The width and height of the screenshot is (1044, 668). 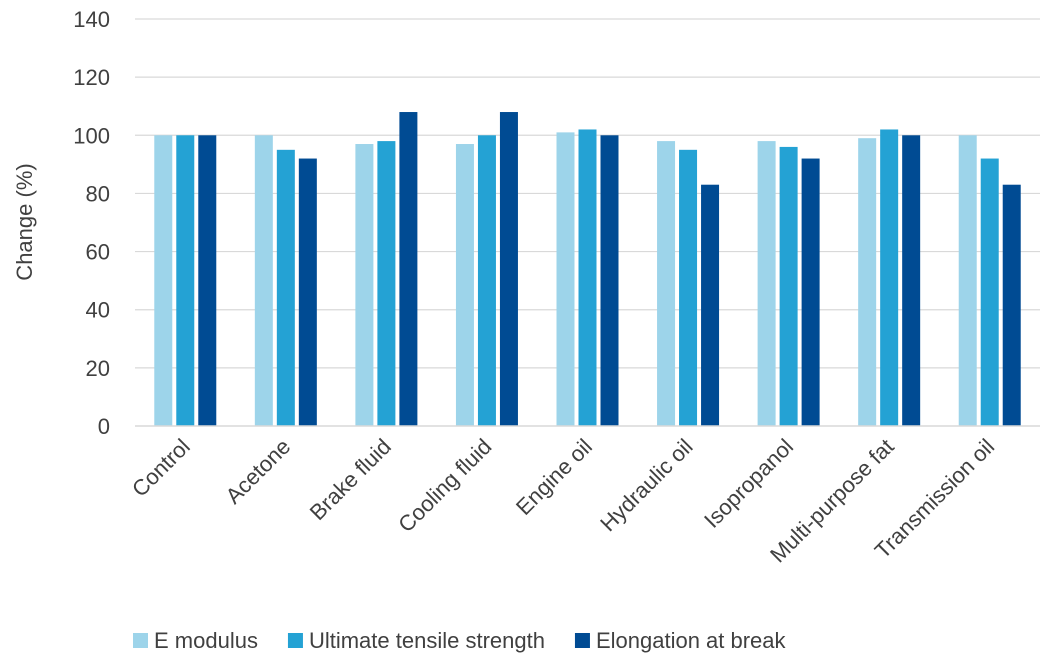 I want to click on y-axis-label: Change (%), so click(x=24, y=221).